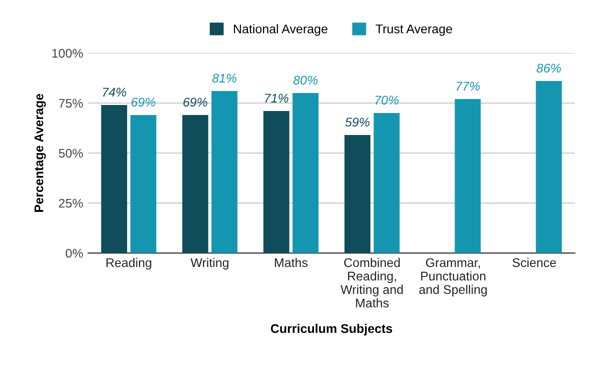  Describe the element at coordinates (453, 277) in the screenshot. I see `x-tick-label: Grammar, Punctuation and Spelling` at that location.